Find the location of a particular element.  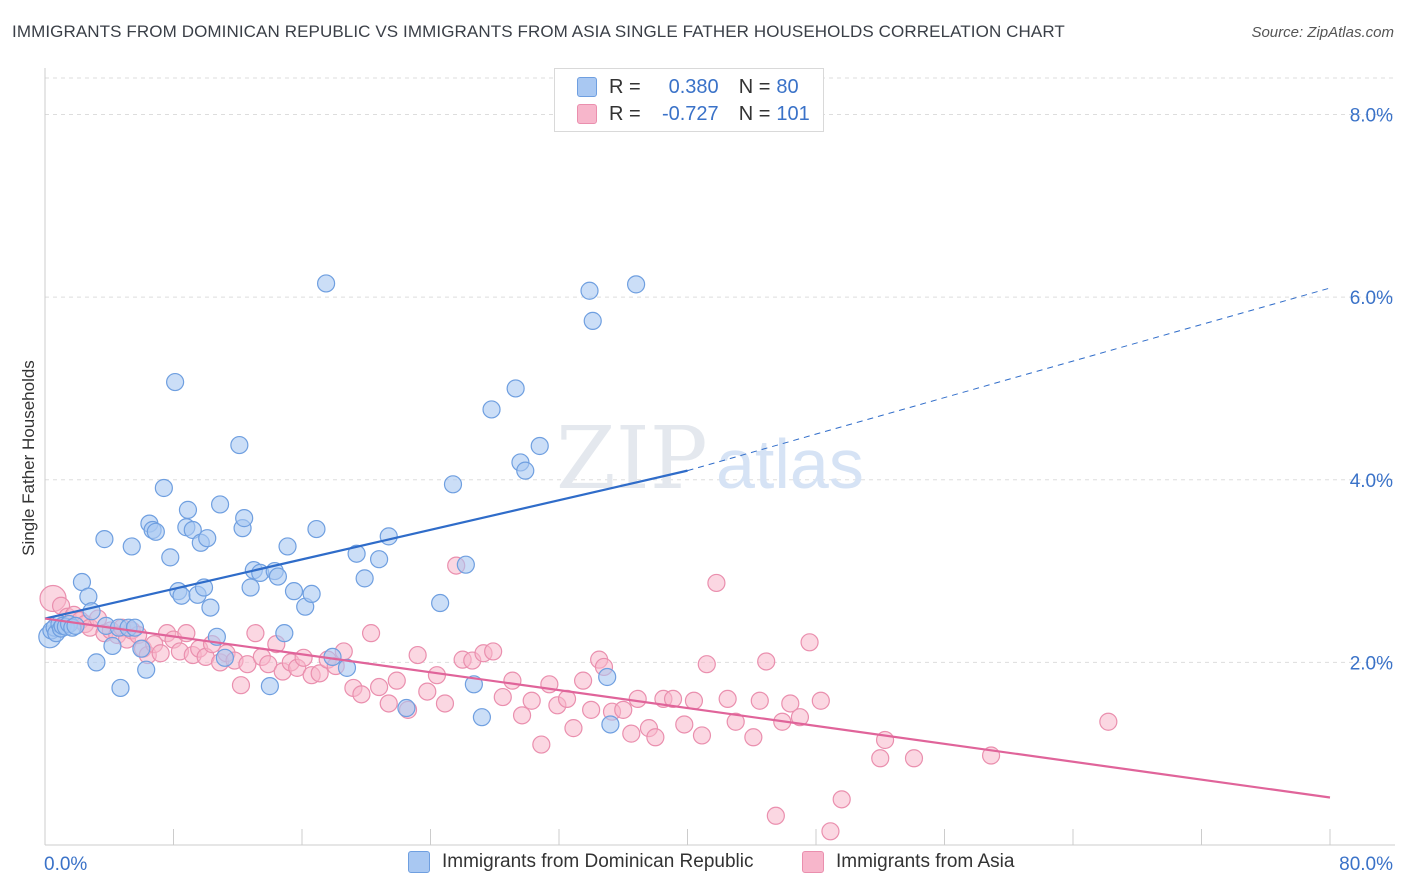

bottom-legend-label: Immigrants from Asia is located at coordinates (925, 861).